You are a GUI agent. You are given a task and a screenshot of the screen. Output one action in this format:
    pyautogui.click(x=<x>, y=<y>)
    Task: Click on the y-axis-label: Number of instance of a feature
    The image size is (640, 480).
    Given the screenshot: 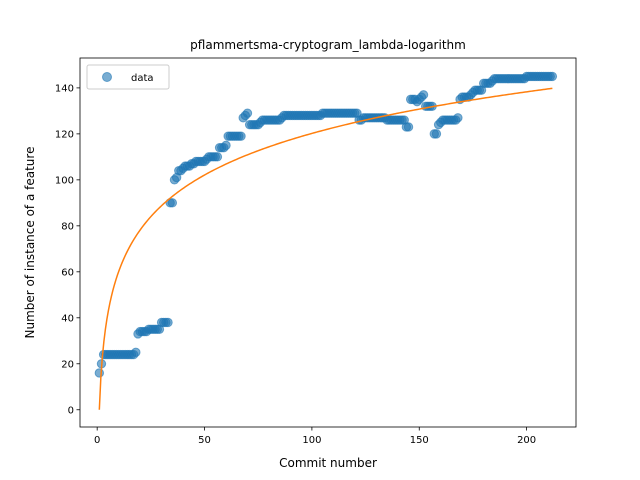 What is the action you would take?
    pyautogui.click(x=30, y=243)
    